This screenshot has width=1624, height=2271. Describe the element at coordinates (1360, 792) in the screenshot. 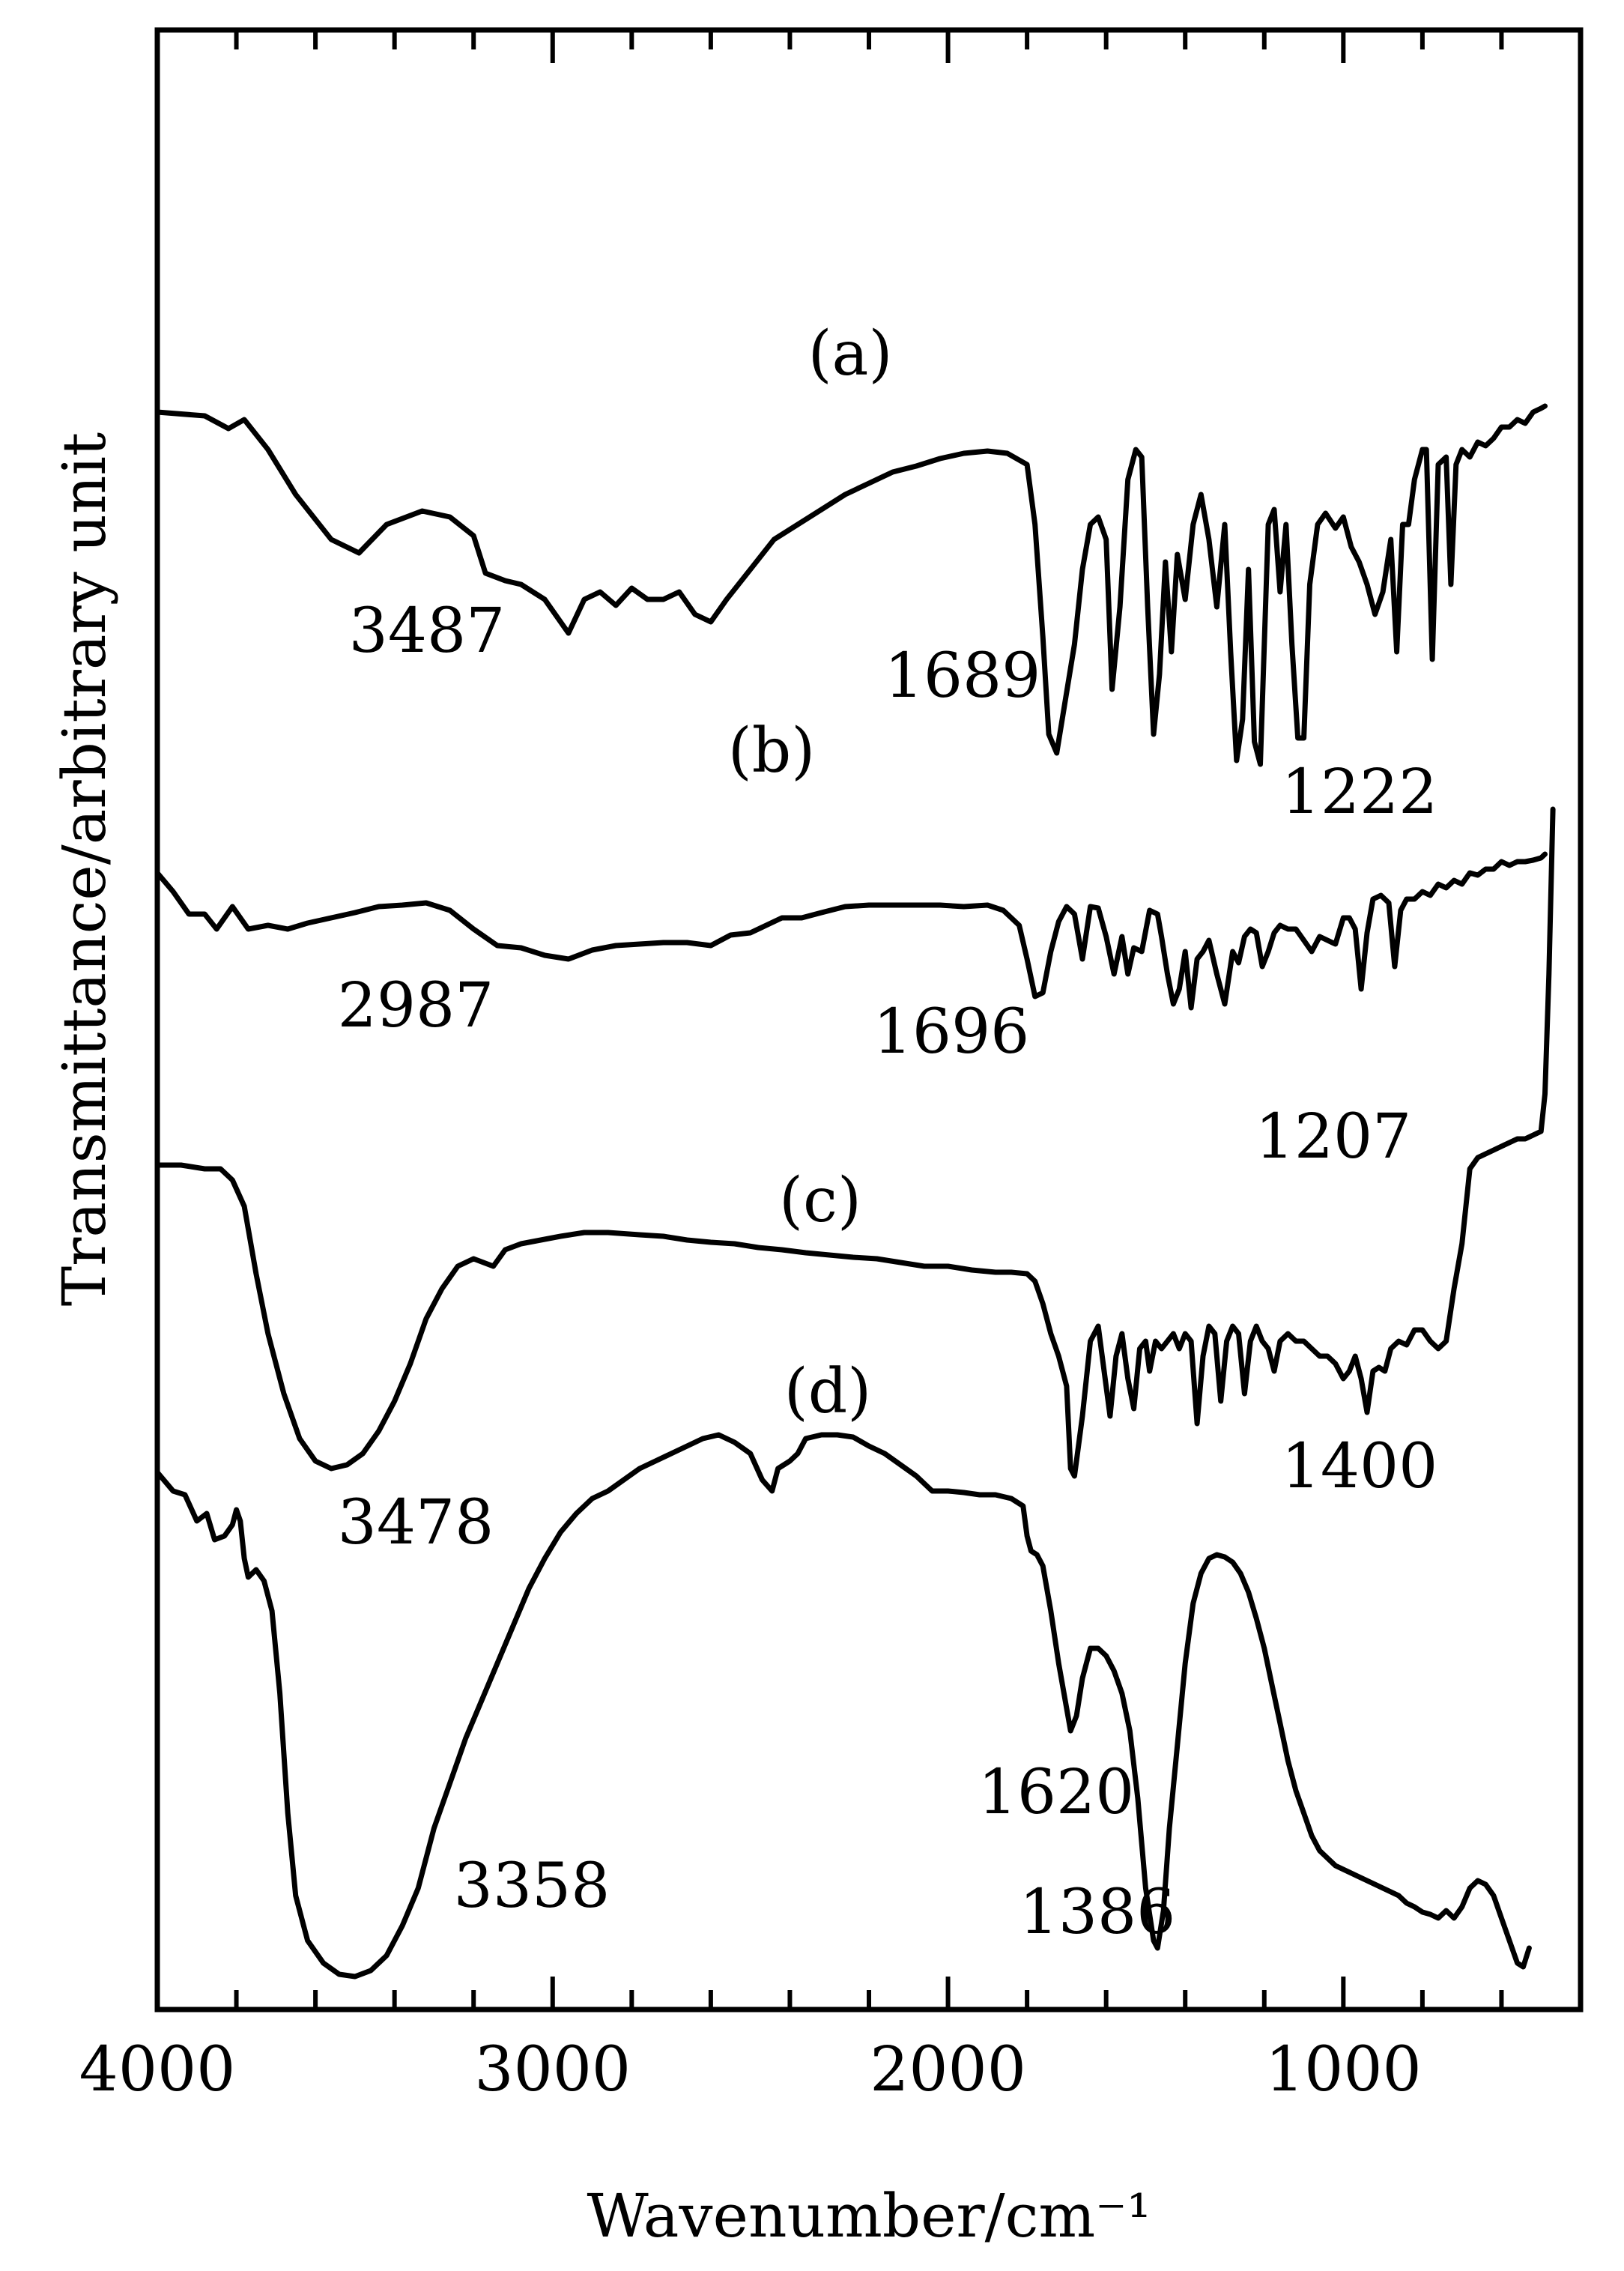

I see `peak-label: 1222` at that location.